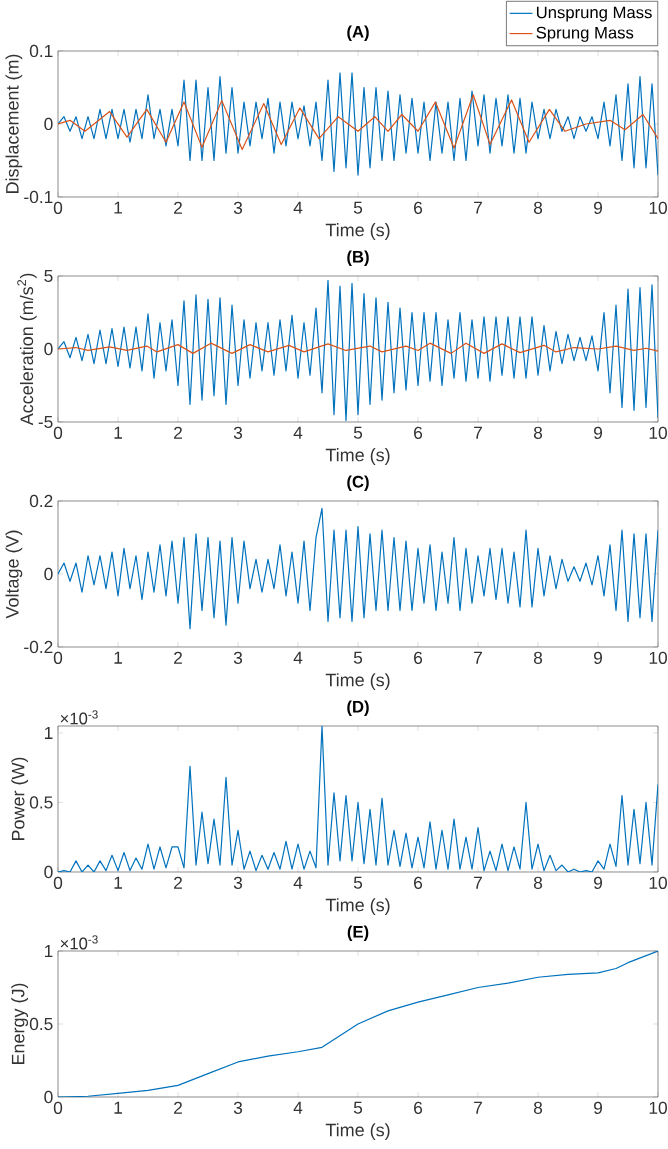 This screenshot has width=668, height=1149. What do you see at coordinates (48, 276) in the screenshot?
I see `y-tick-label: 5` at bounding box center [48, 276].